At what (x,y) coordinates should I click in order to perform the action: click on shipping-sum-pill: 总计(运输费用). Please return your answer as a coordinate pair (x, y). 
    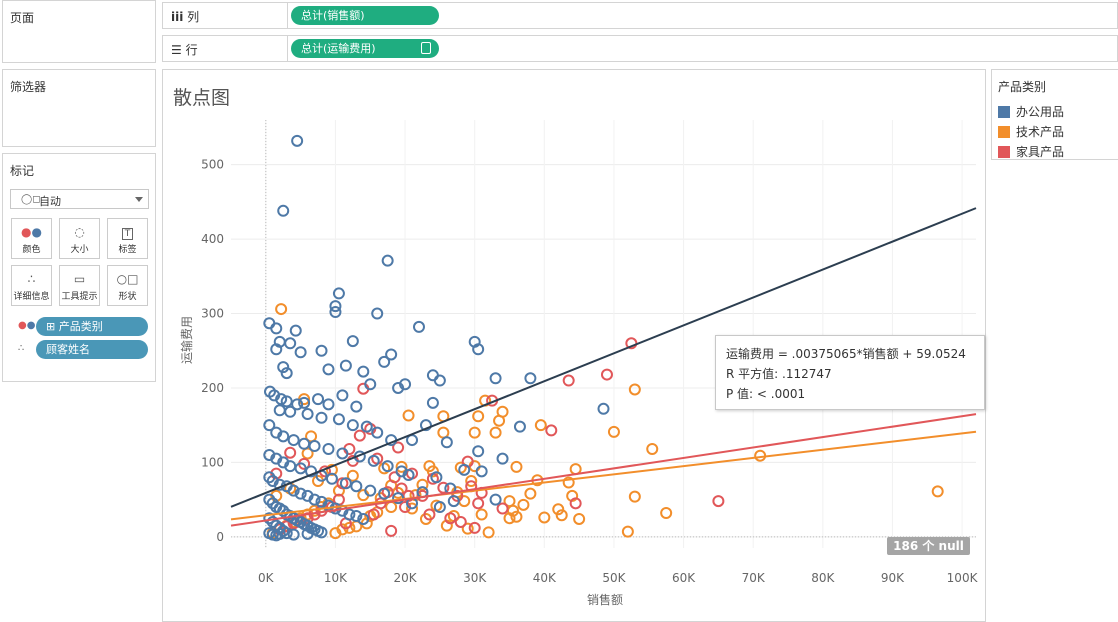
    Looking at the image, I should click on (365, 48).